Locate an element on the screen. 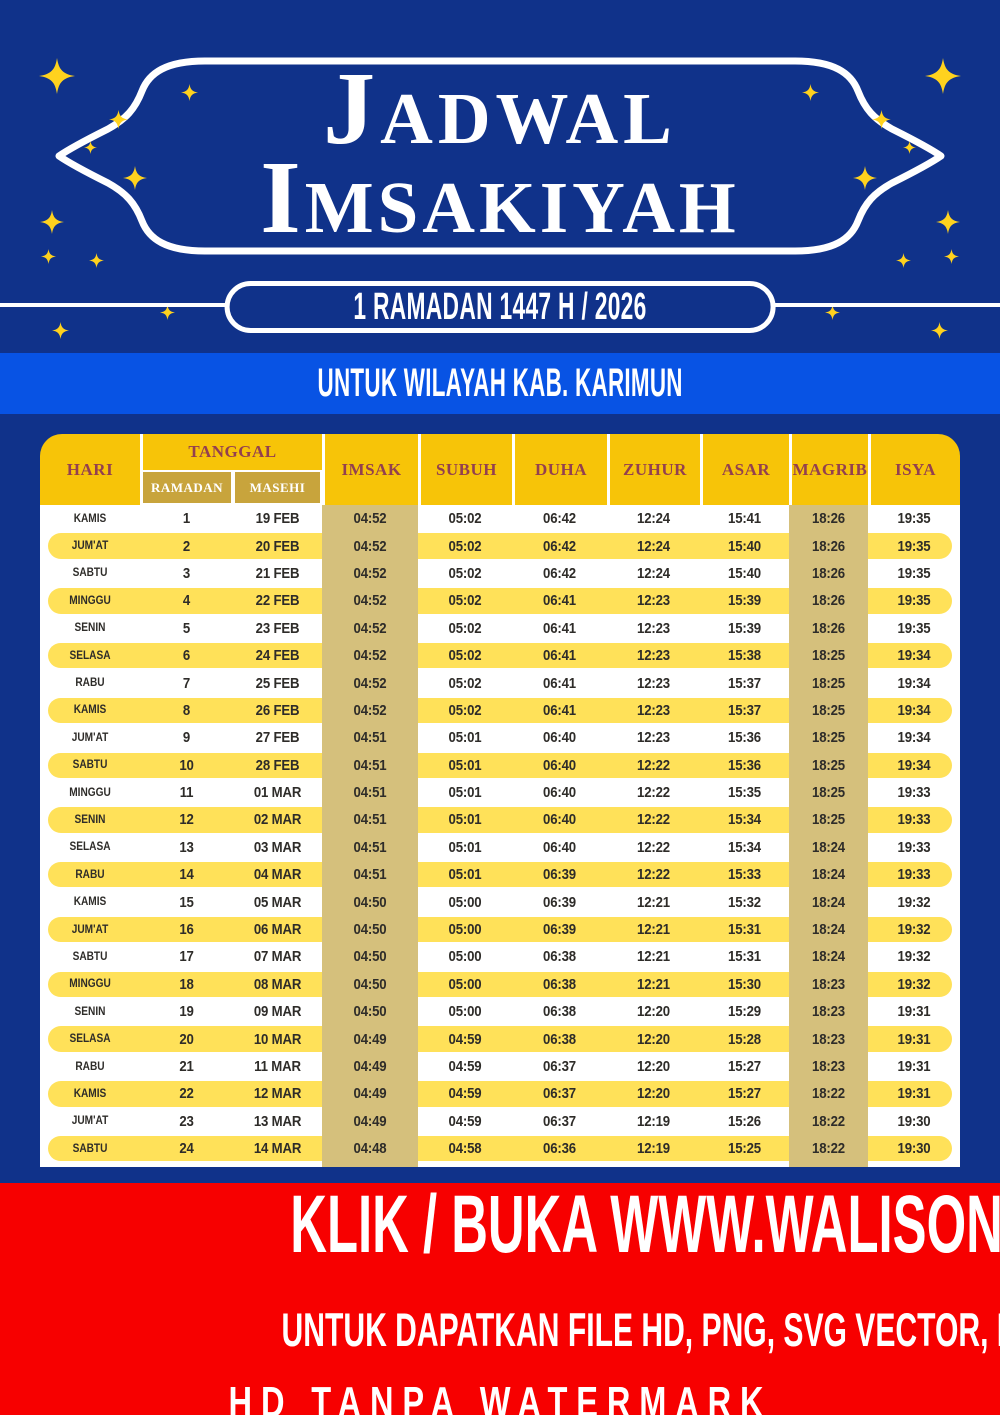 Image resolution: width=1000 pixels, height=1415 pixels. cell-asar: 15:34 is located at coordinates (744, 820).